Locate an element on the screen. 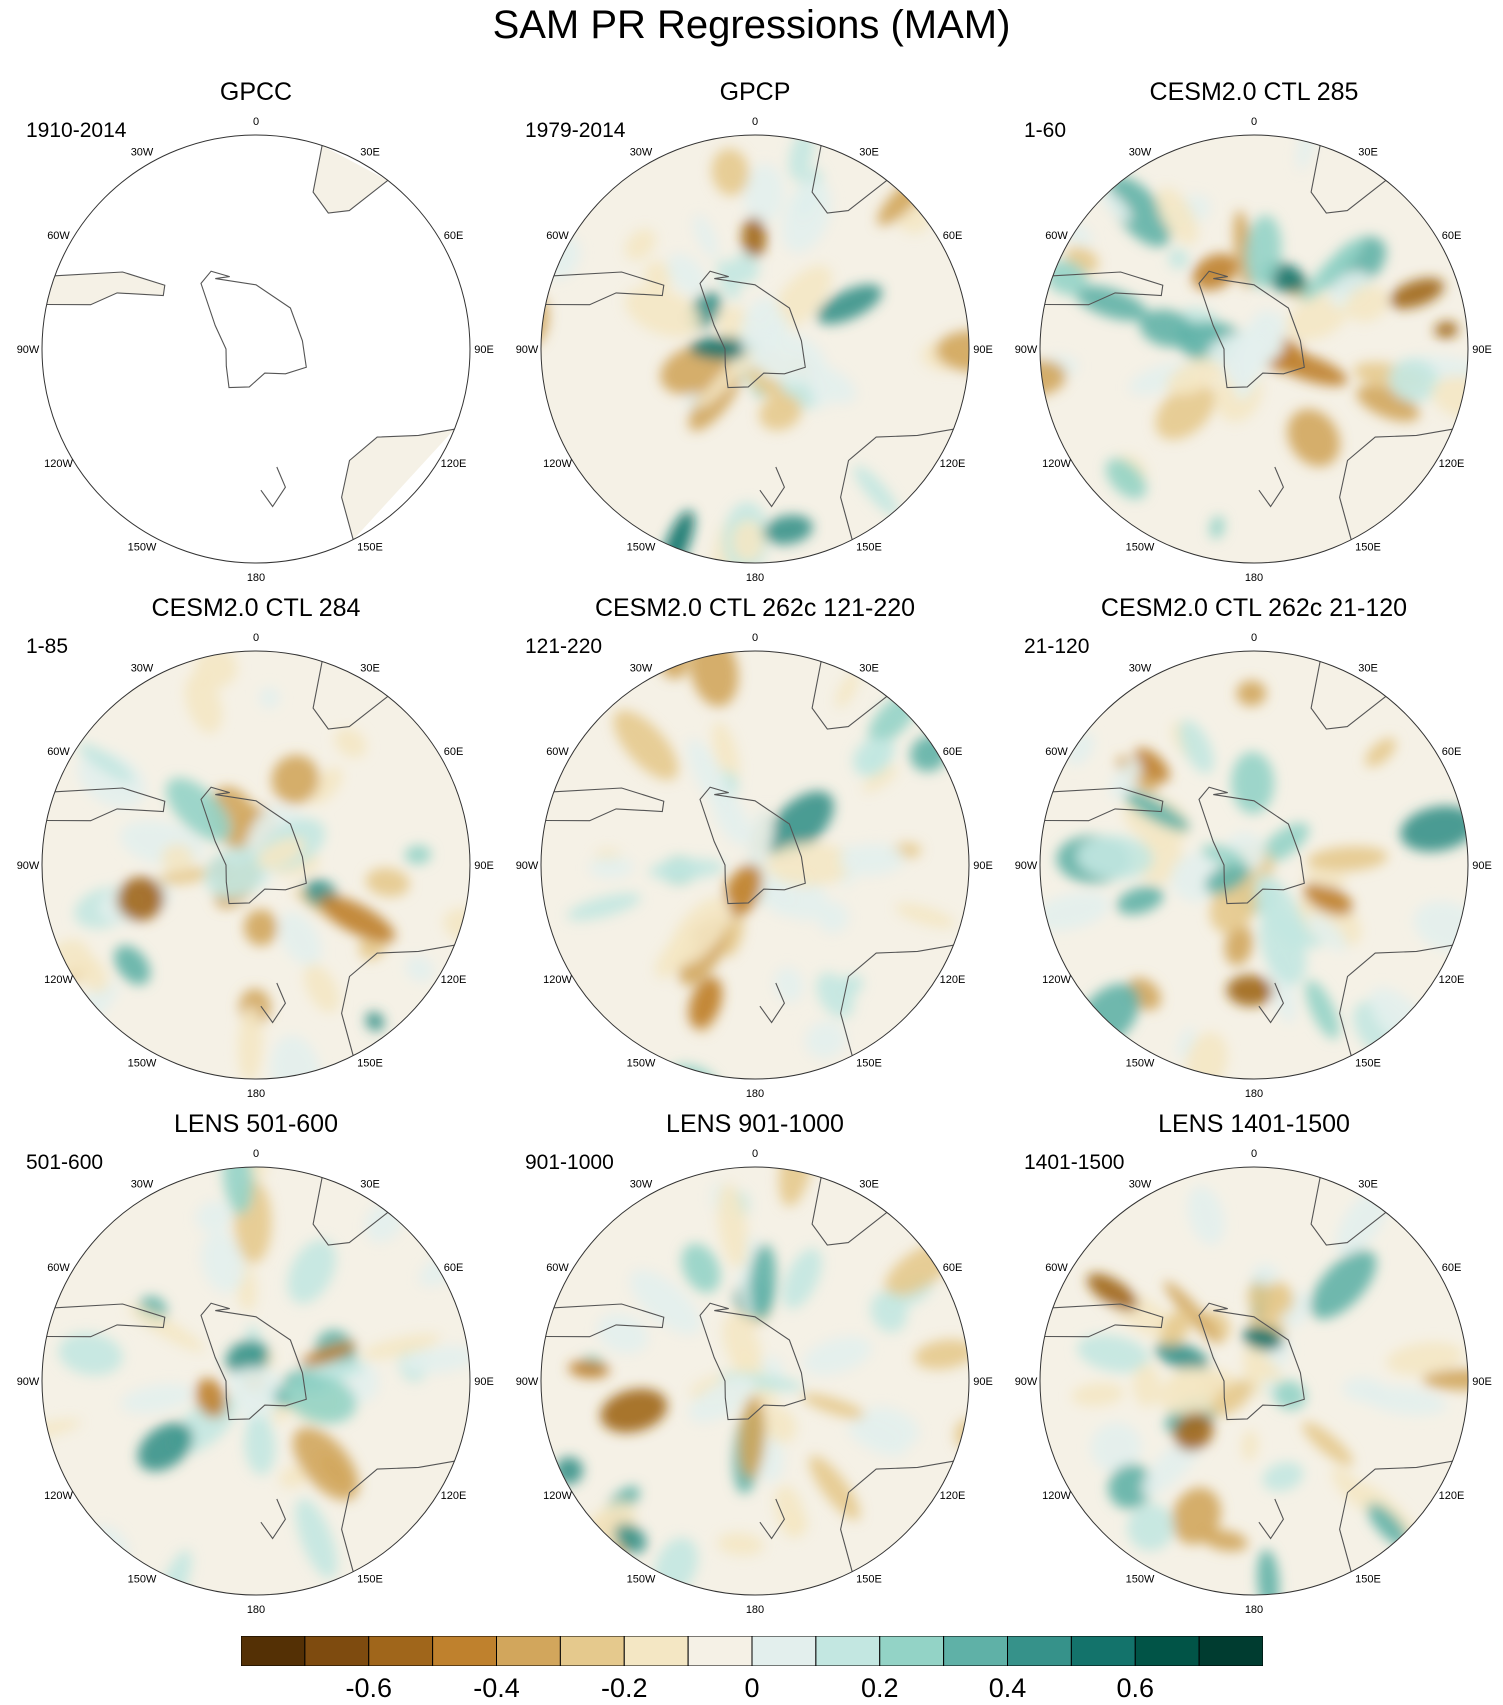  colorbar-tick-label: -0.4 is located at coordinates (496, 1688).